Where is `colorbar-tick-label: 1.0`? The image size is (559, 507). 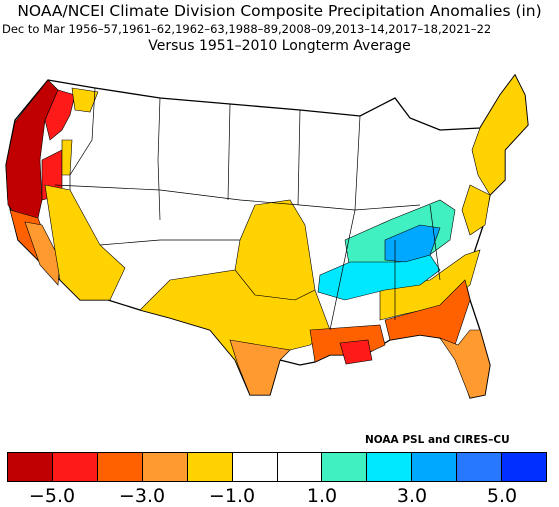 colorbar-tick-label: 1.0 is located at coordinates (322, 496).